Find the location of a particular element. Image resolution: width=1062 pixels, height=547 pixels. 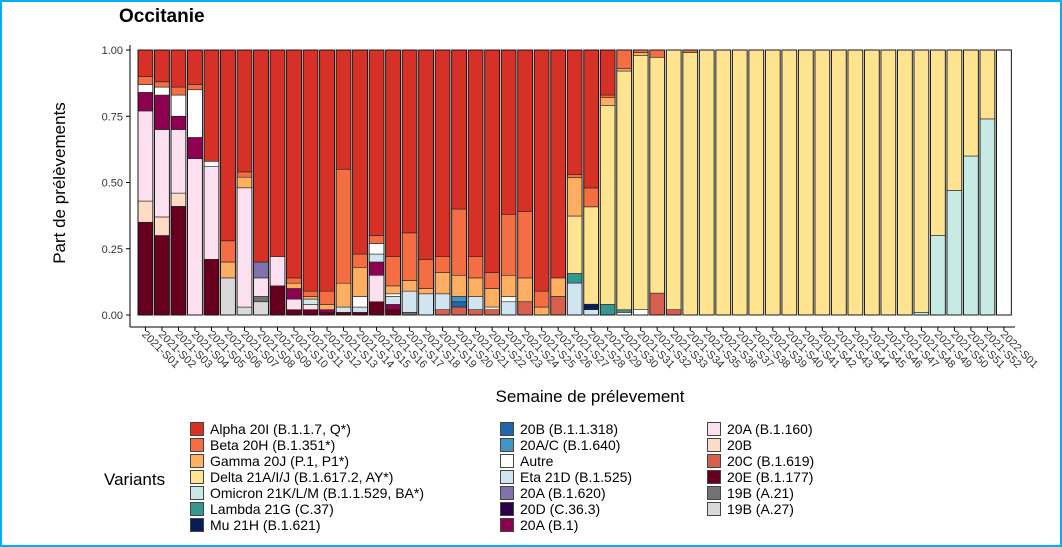

legend-label: 20A (B.1.620) is located at coordinates (563, 493).